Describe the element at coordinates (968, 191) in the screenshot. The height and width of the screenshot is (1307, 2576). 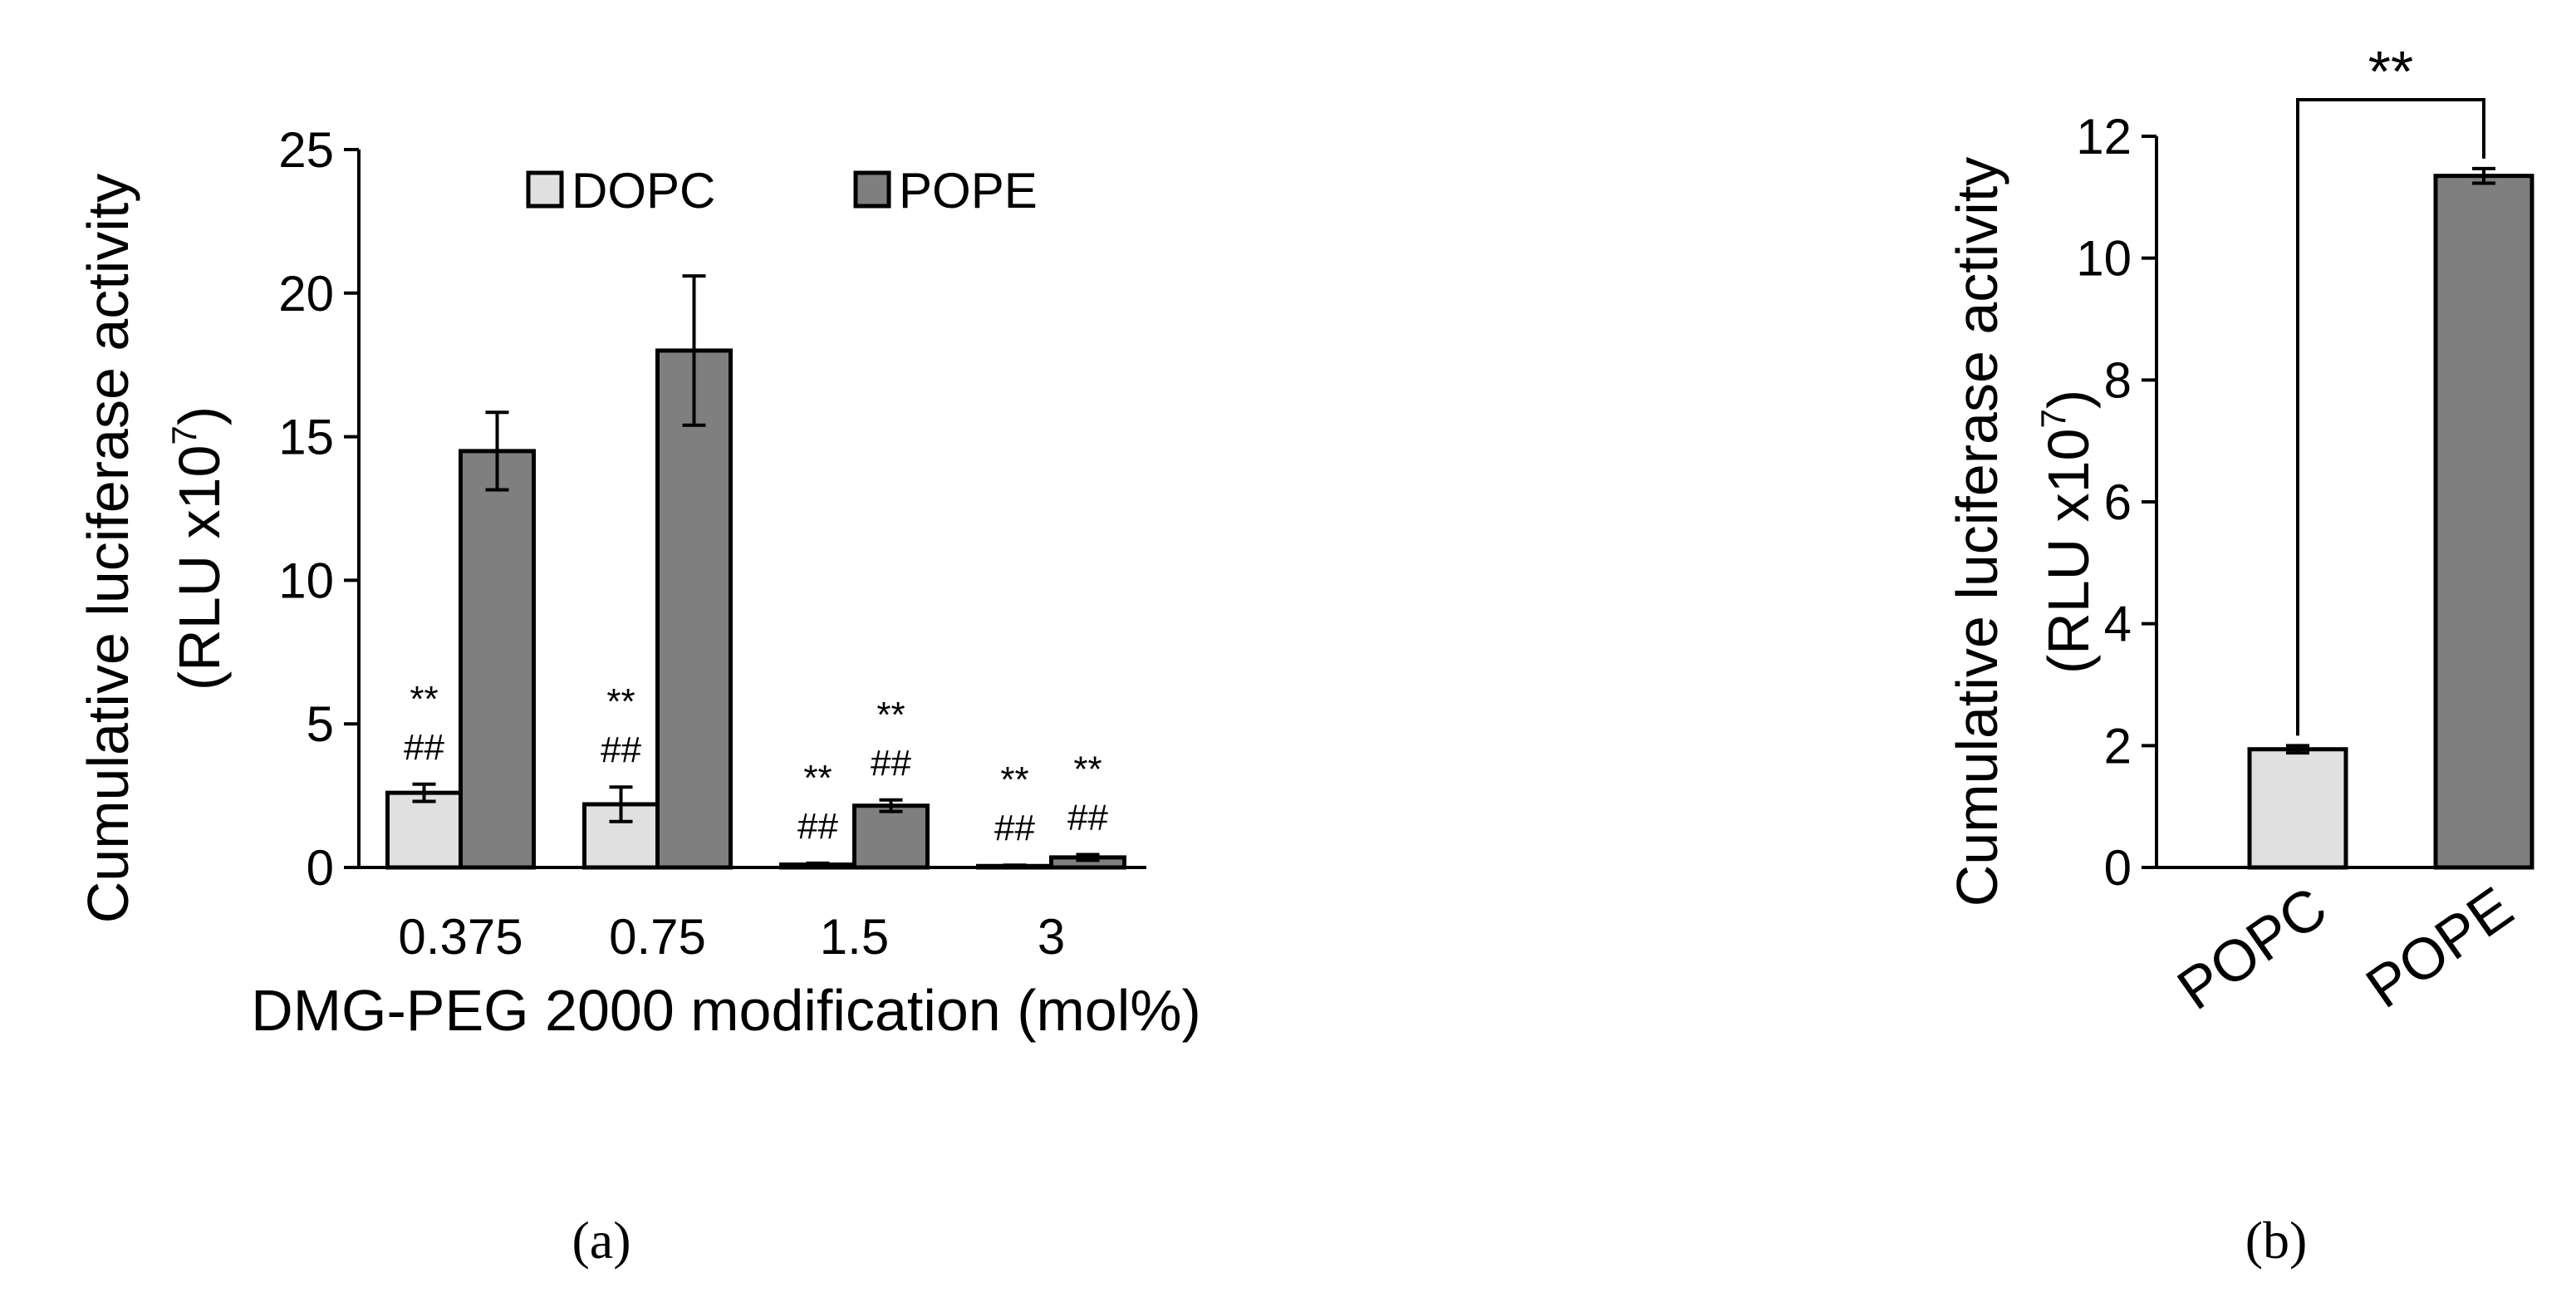
I see `legend-label: POPE` at that location.